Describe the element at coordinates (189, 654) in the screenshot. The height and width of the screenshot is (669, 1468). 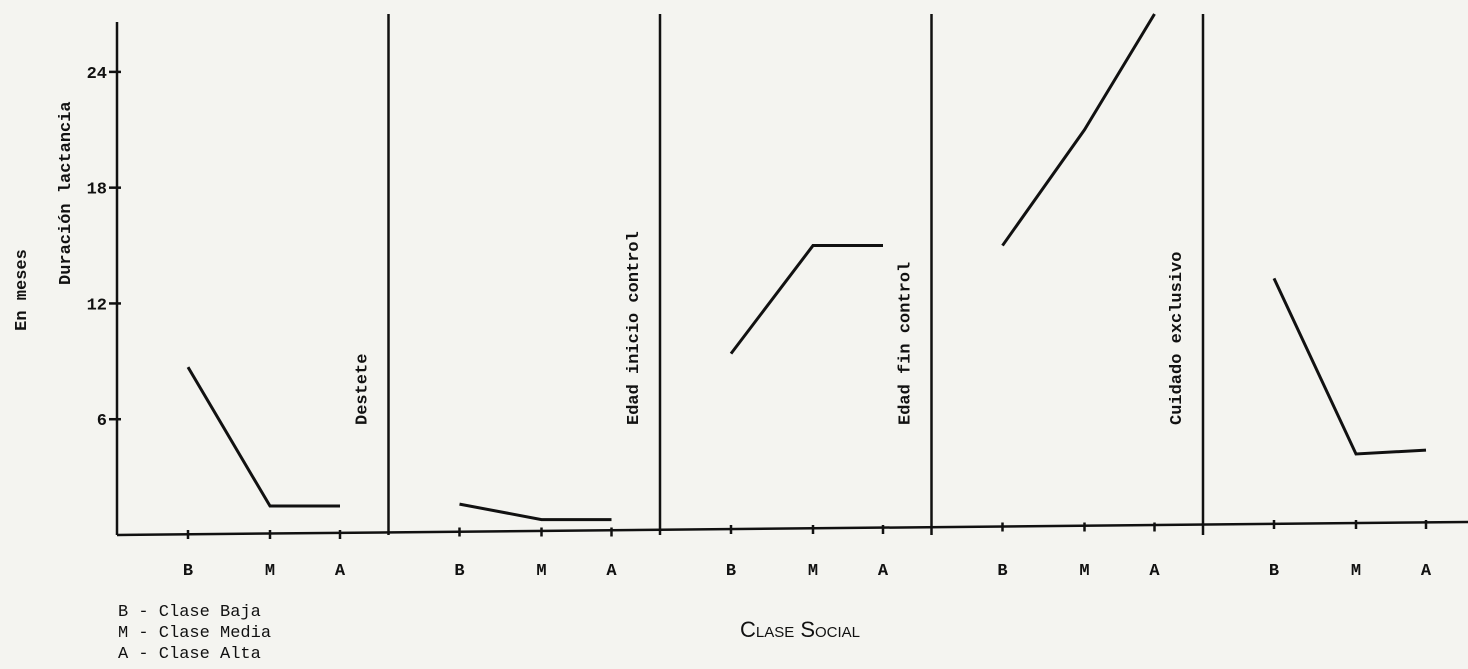
I see `legend-note: A - Clase Alta` at that location.